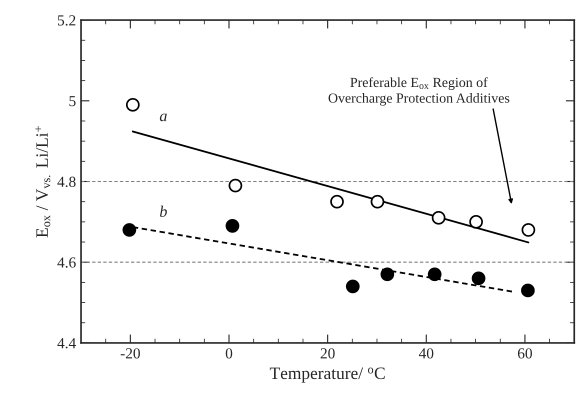 This screenshot has width=583, height=402. Describe the element at coordinates (66, 262) in the screenshot. I see `y-tick-label: 4.6` at that location.